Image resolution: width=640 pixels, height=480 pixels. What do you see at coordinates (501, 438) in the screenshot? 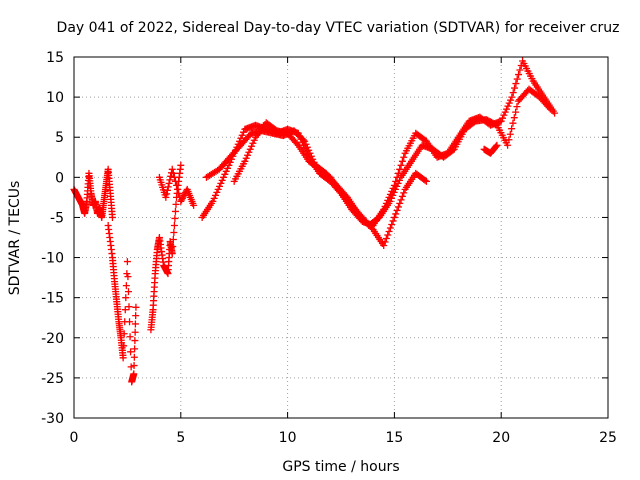
I see `x-tick-label: 20` at bounding box center [501, 438].